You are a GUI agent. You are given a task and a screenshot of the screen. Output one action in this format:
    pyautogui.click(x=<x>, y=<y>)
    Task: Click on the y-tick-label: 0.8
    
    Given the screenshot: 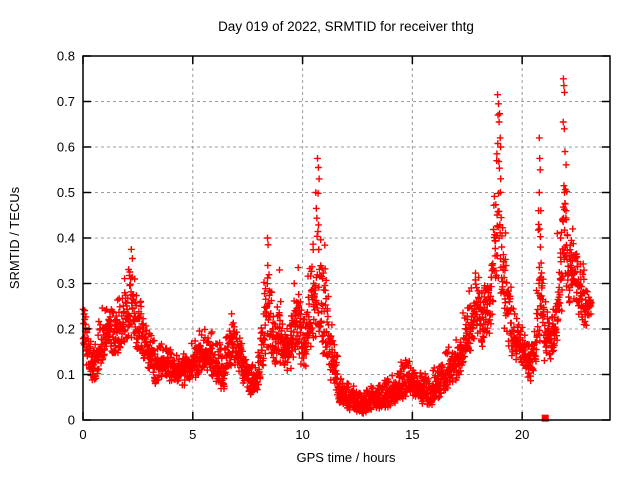 What is the action you would take?
    pyautogui.click(x=66, y=56)
    